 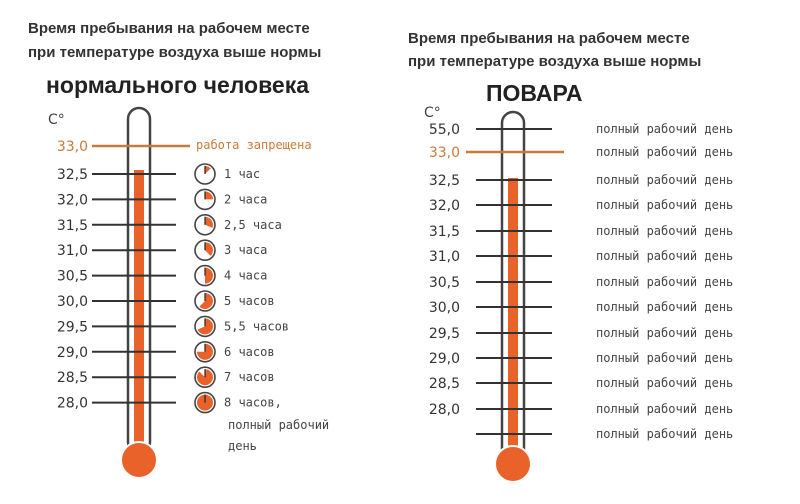 What do you see at coordinates (72, 353) in the screenshot?
I see `left-row-temp: 29,0` at bounding box center [72, 353].